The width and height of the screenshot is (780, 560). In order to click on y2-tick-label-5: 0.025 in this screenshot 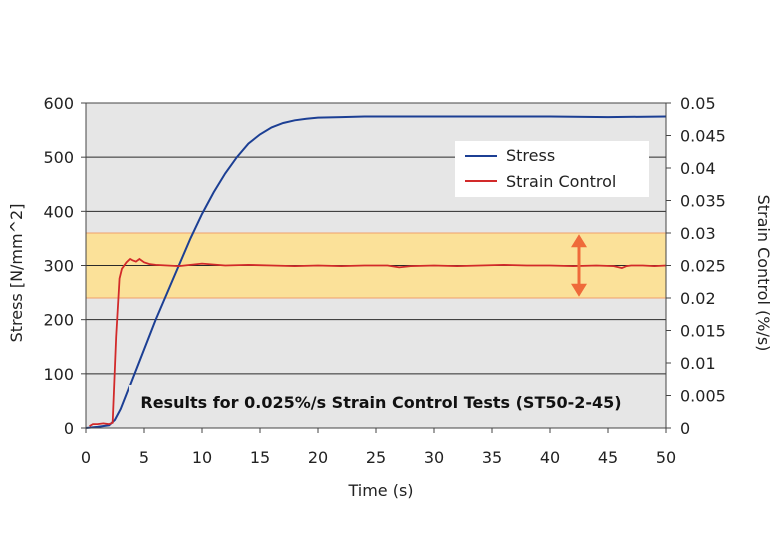, I will do `click(703, 266)`.